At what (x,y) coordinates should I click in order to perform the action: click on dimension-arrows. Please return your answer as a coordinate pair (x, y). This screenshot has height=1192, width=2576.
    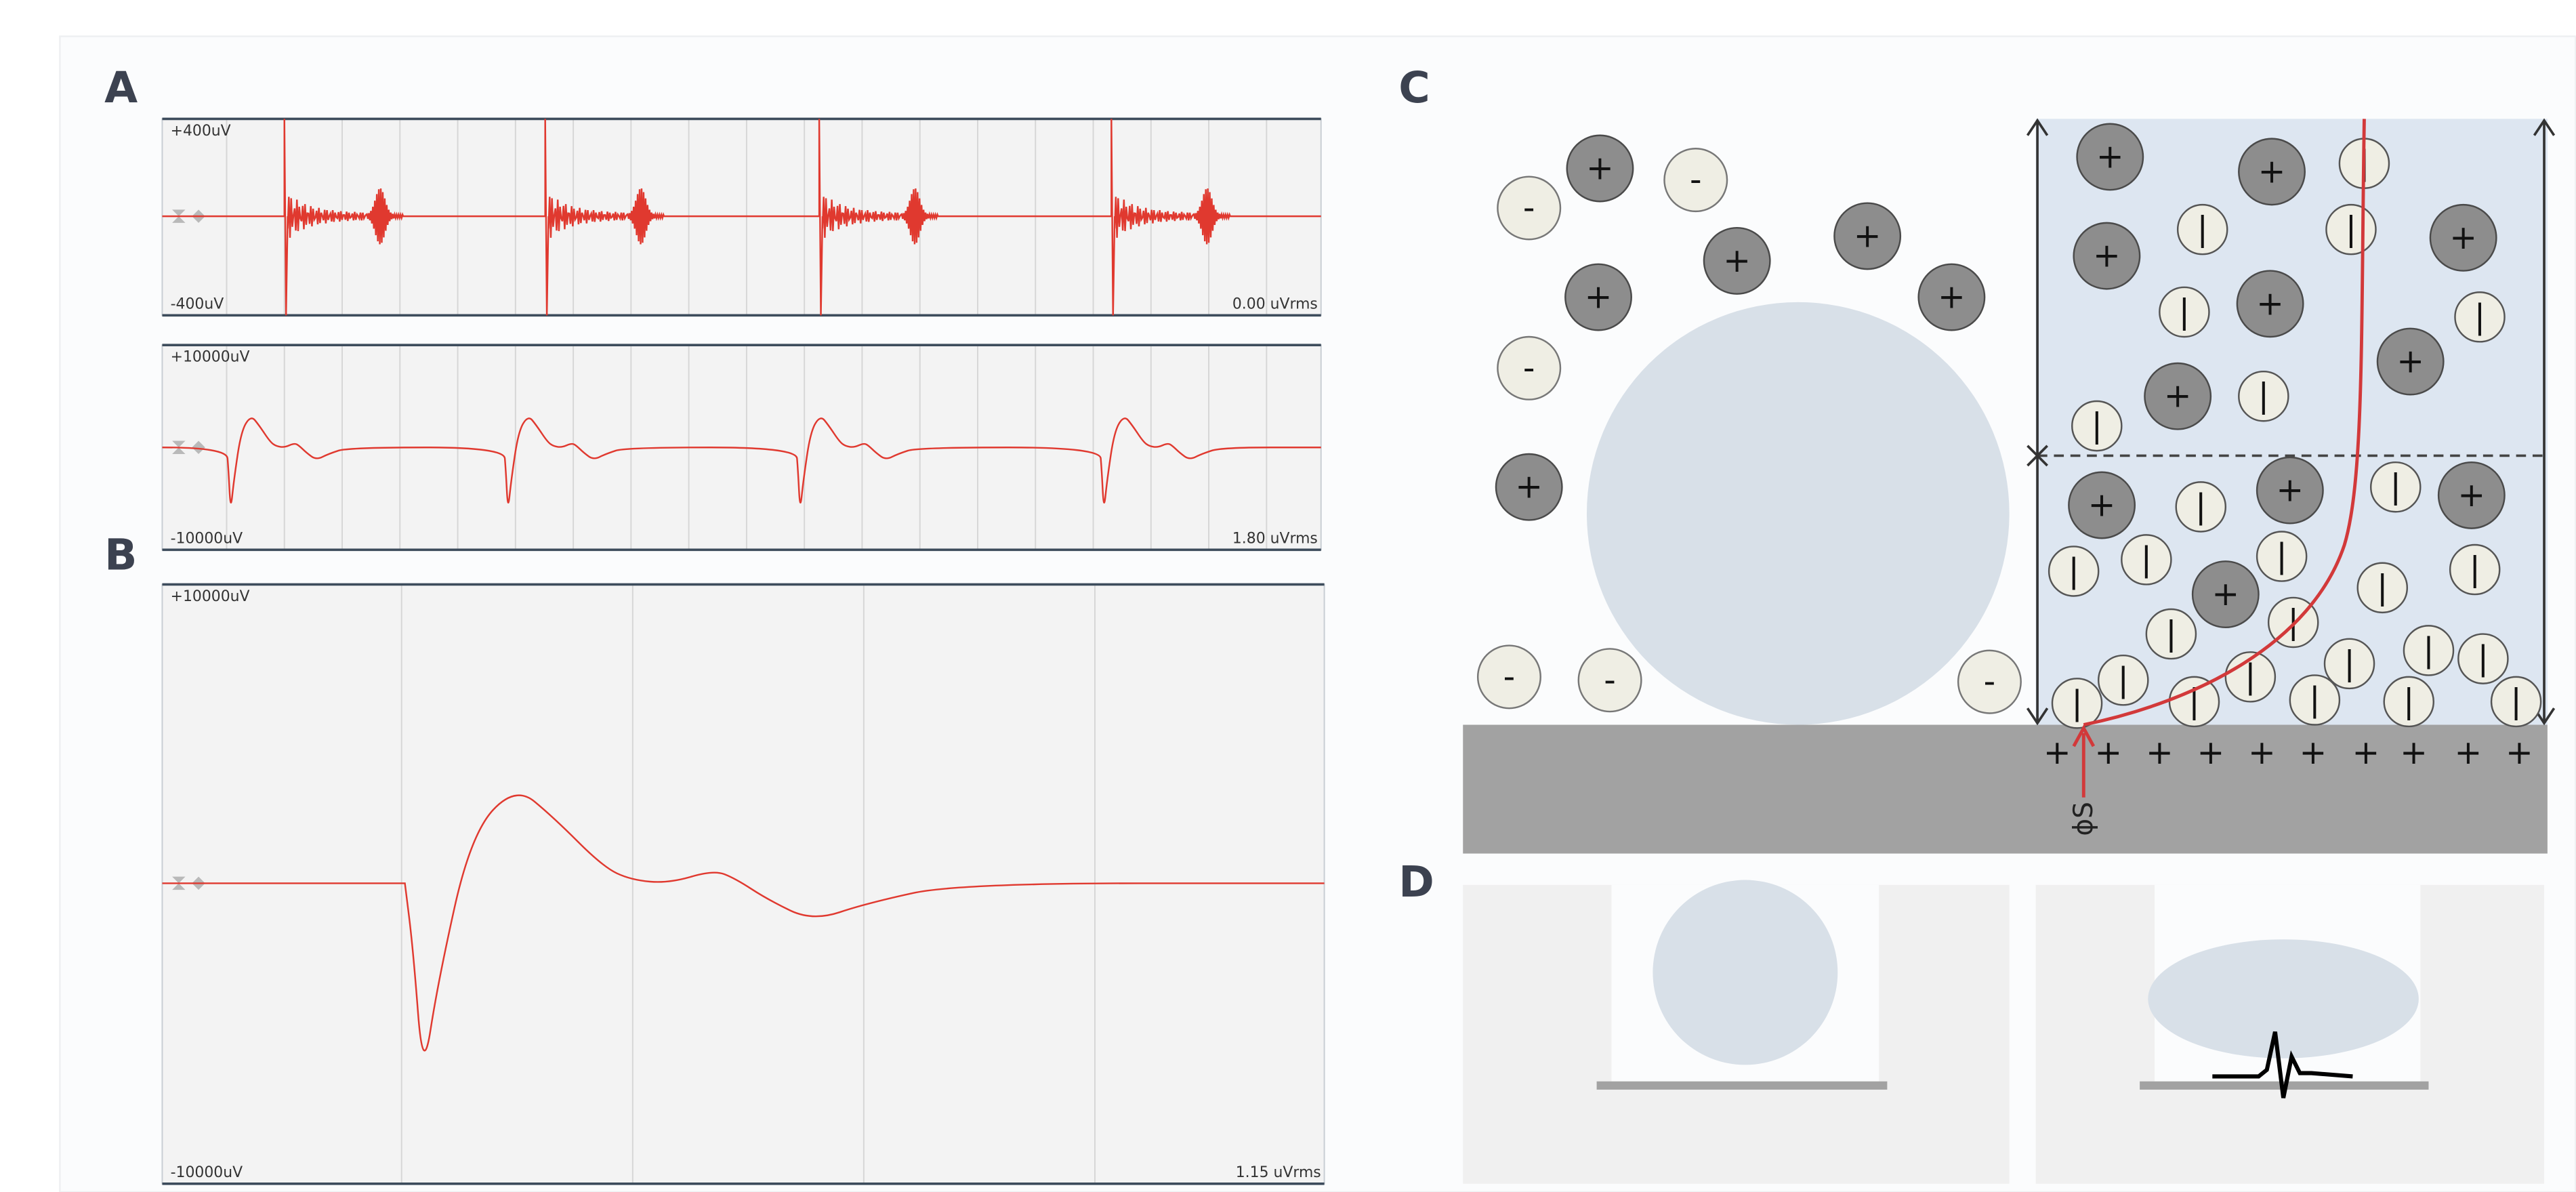
    Looking at the image, I should click on (2291, 422).